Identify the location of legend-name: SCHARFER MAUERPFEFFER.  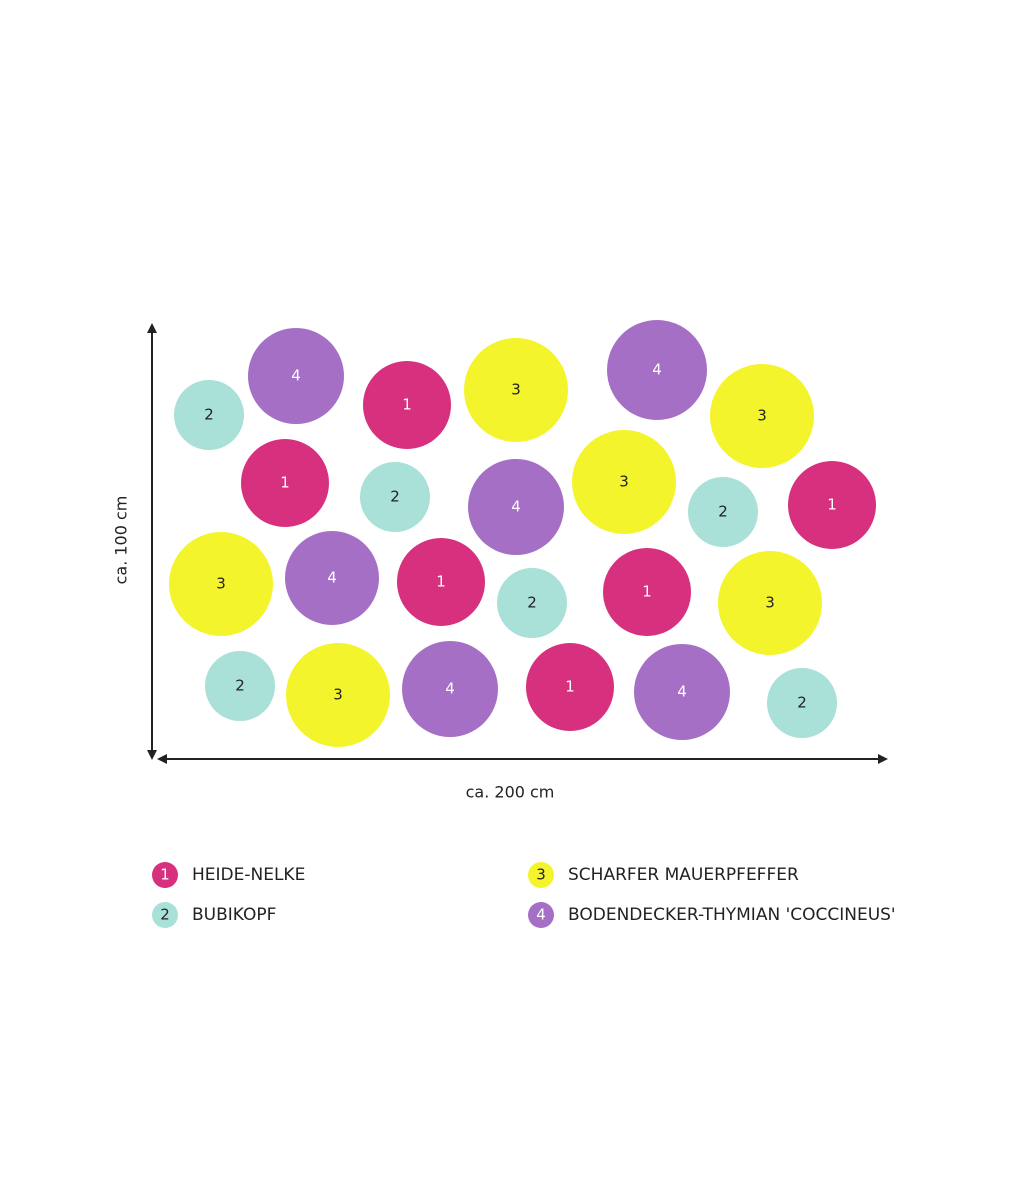
(683, 875).